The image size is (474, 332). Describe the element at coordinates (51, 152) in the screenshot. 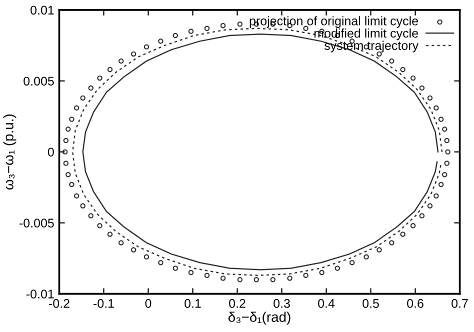

I see `y-tick-label: 0` at that location.